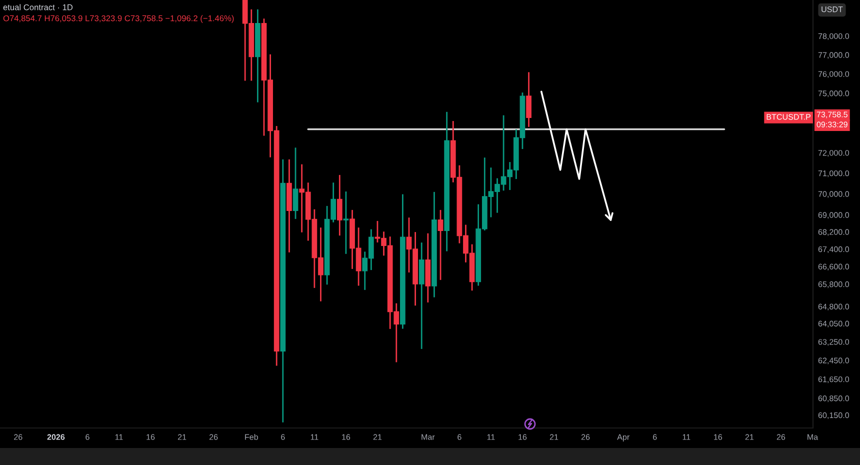  Describe the element at coordinates (623, 438) in the screenshot. I see `x-tick-label: Apr` at that location.